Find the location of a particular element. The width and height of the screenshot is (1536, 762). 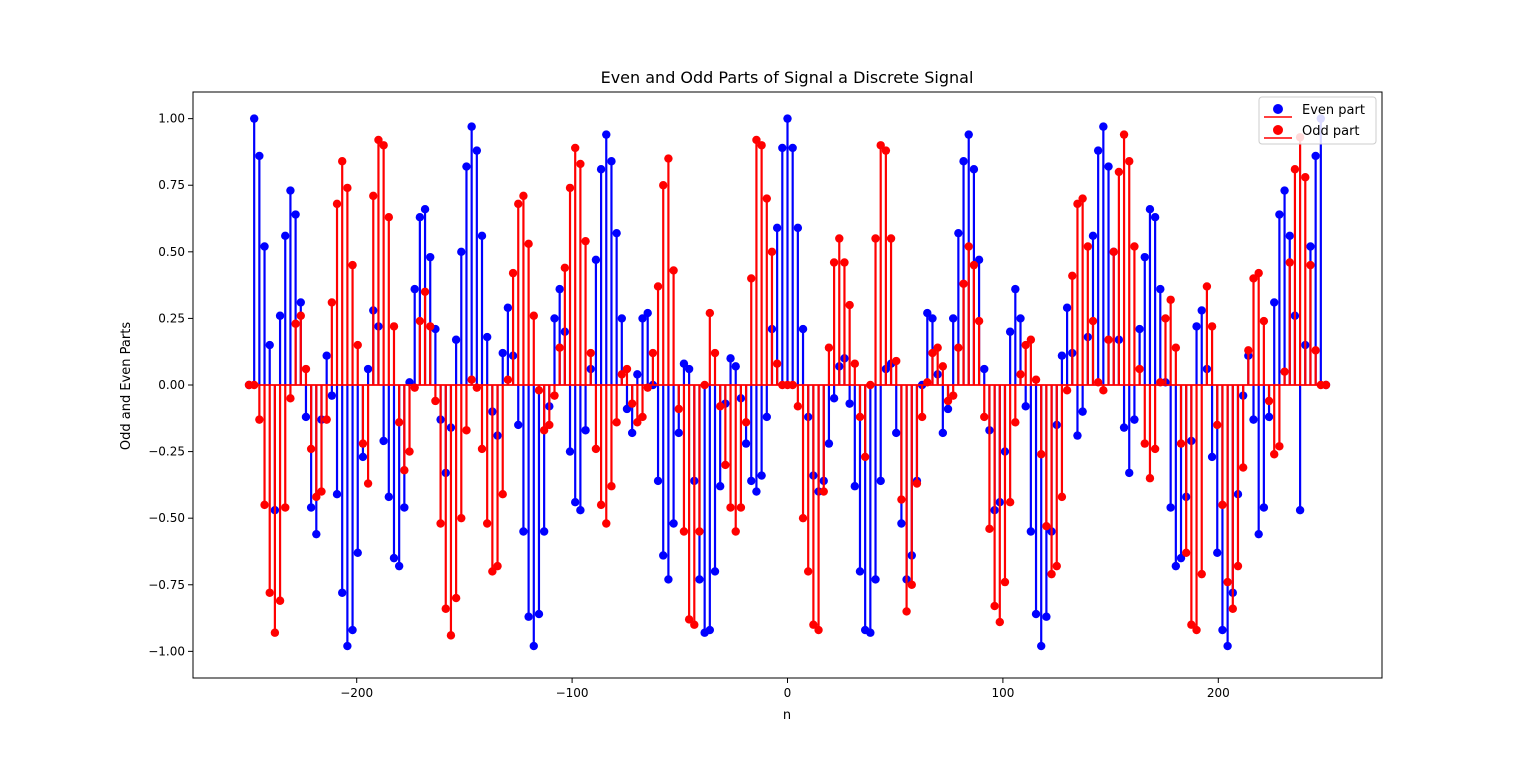

legend-marker-even is located at coordinates (1278, 109).